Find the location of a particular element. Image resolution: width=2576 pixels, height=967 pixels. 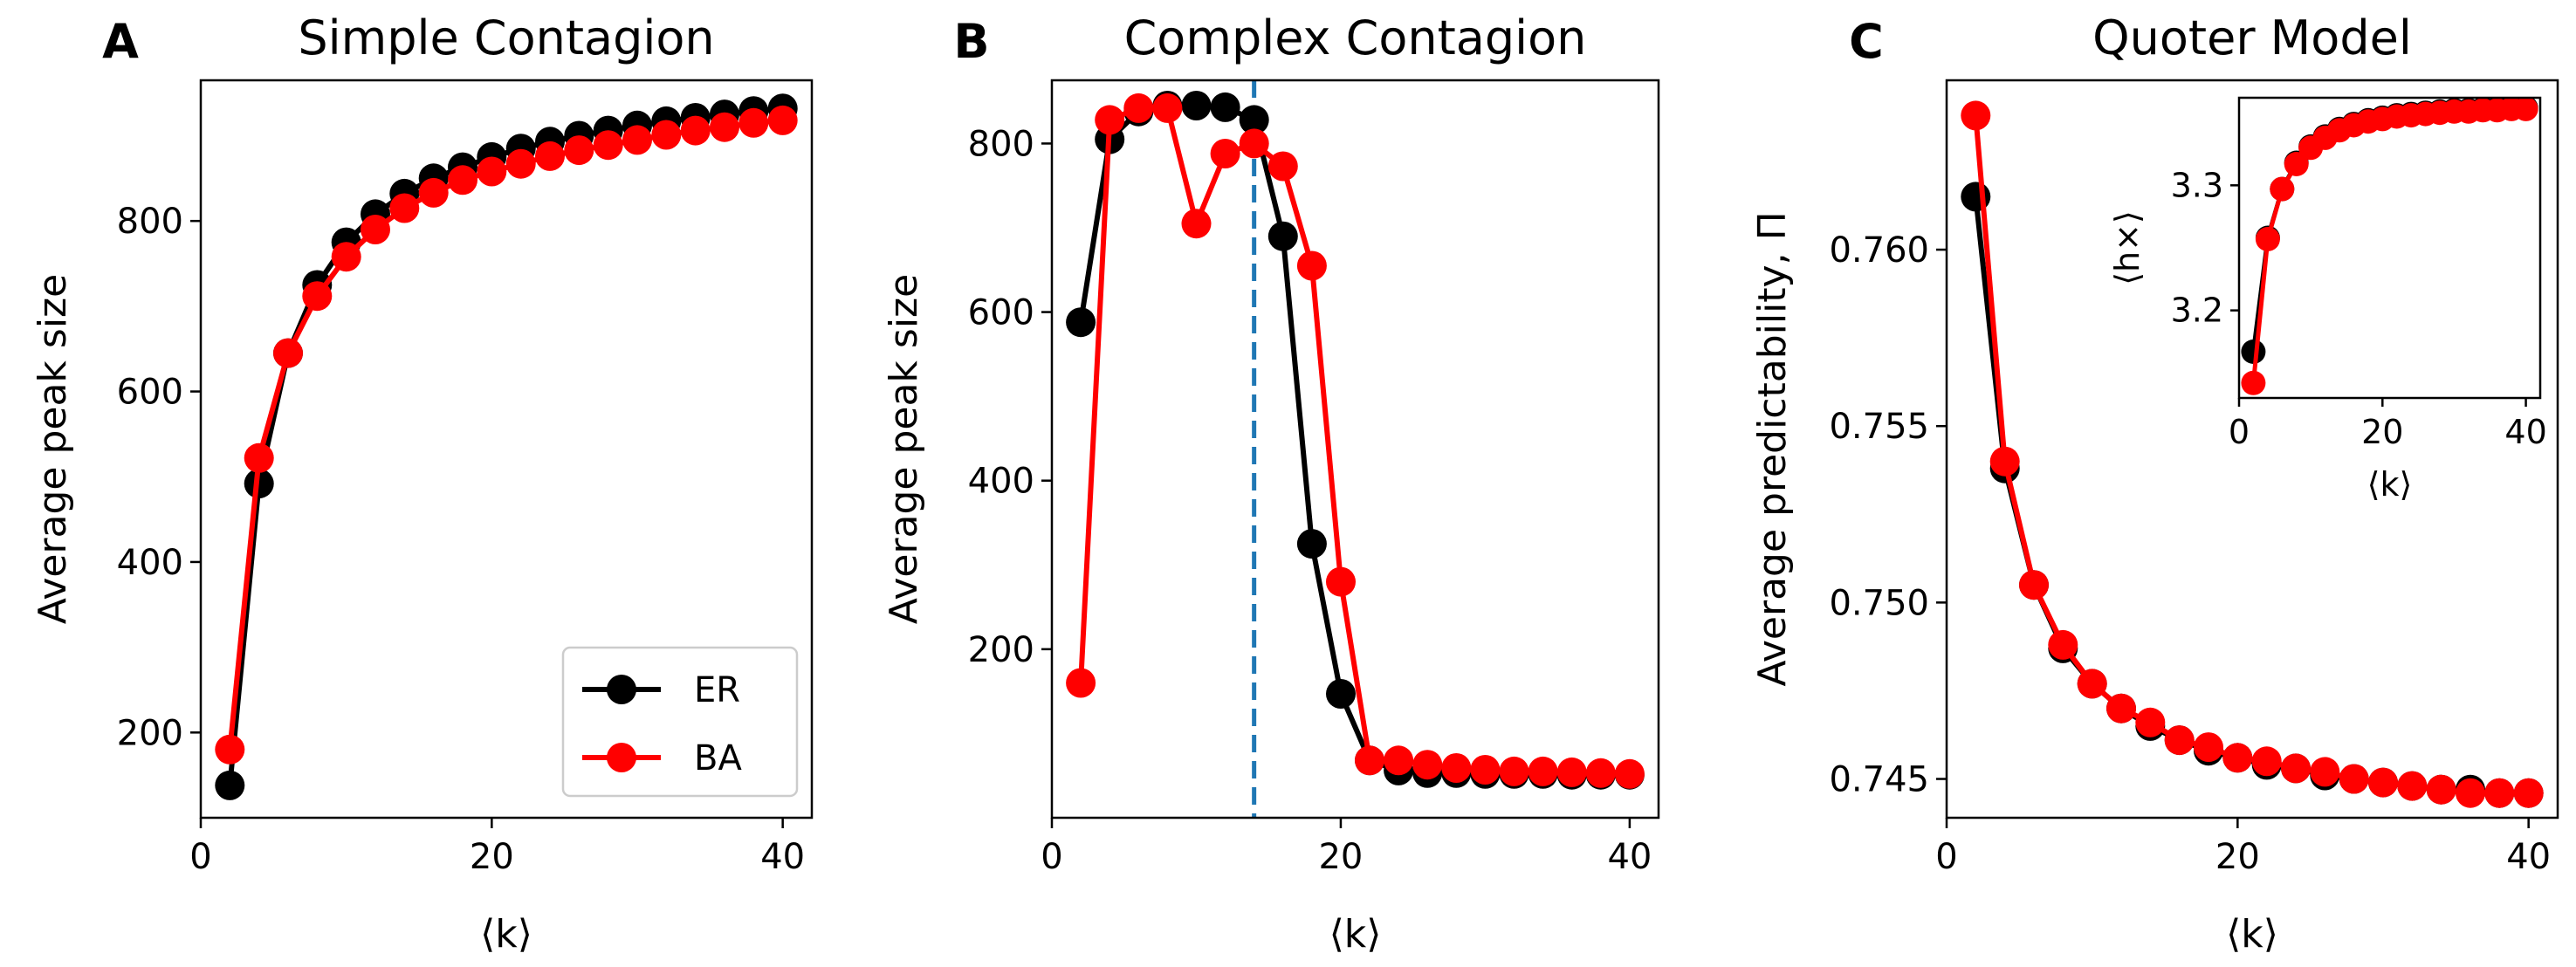

inset-xtick-label: 20 is located at coordinates (2382, 432).